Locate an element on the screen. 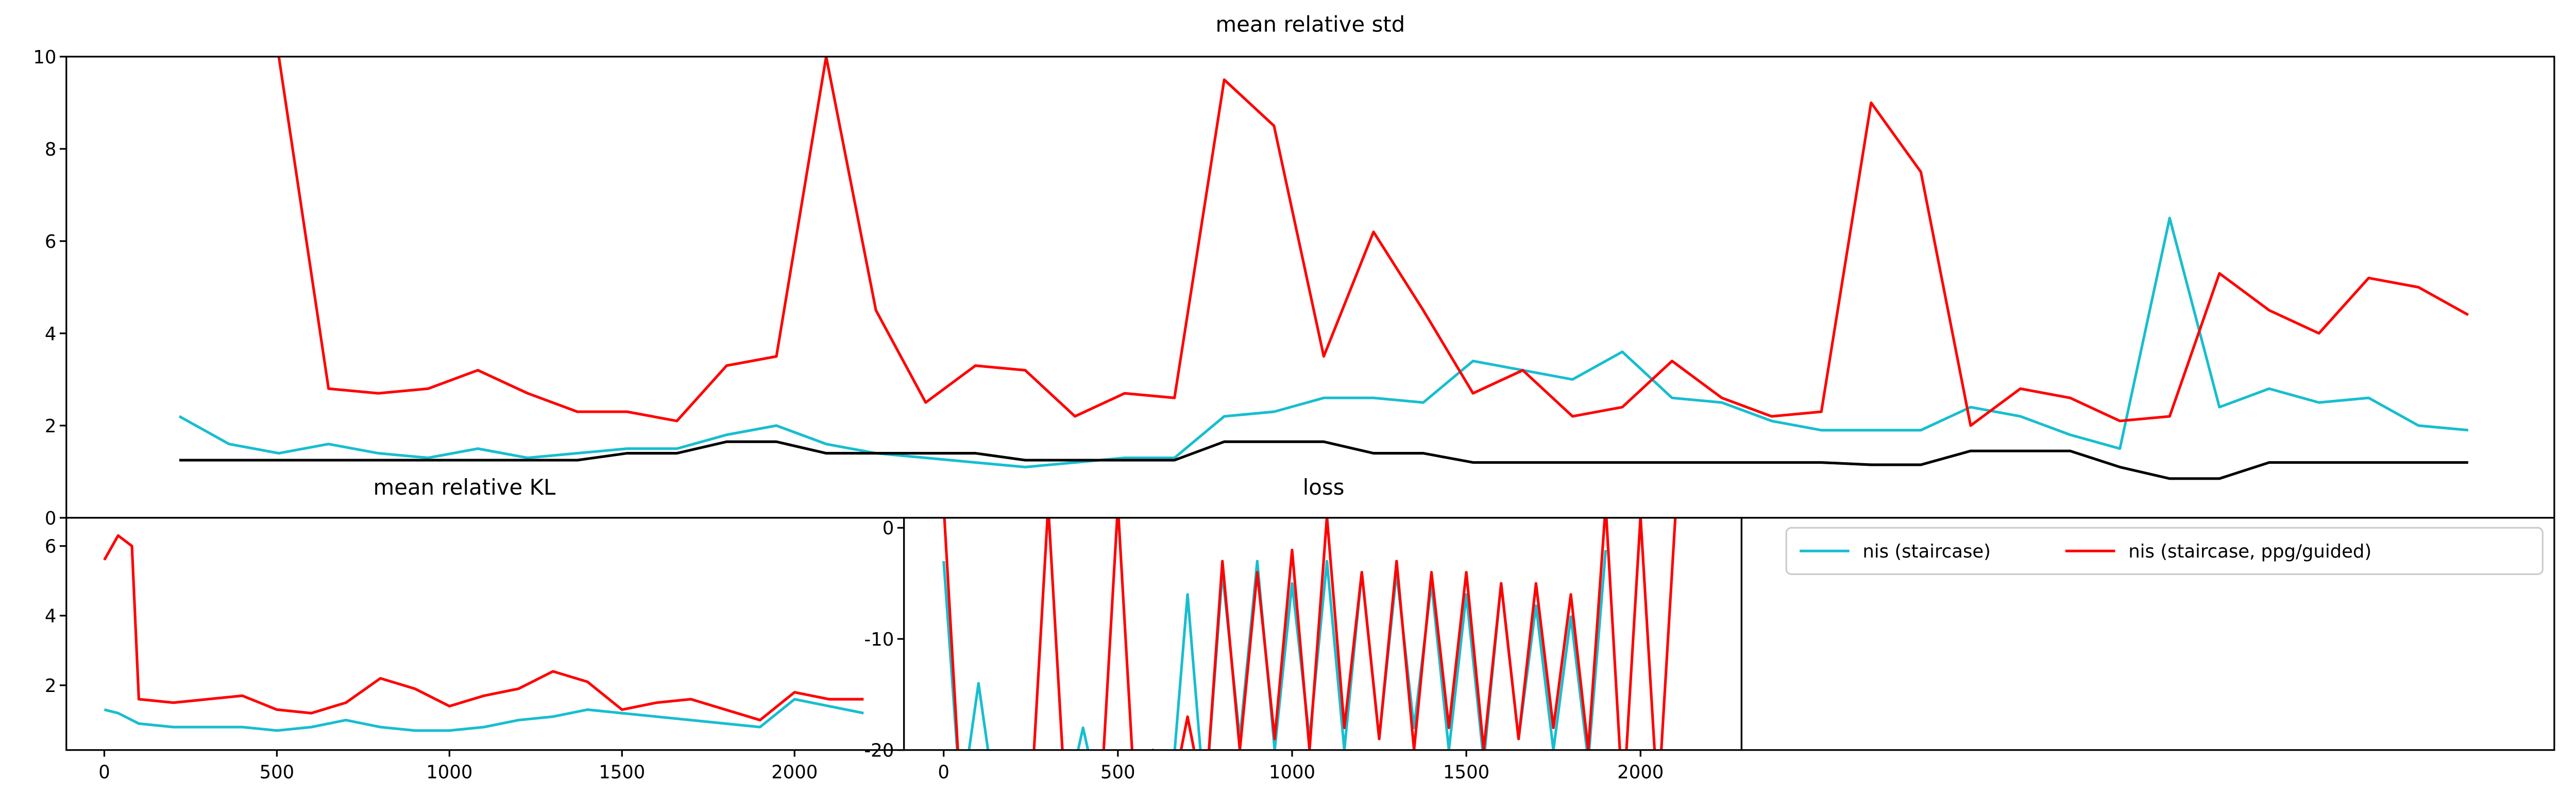 This screenshot has width=2576, height=810. y-tick-label: -10 is located at coordinates (879, 639).